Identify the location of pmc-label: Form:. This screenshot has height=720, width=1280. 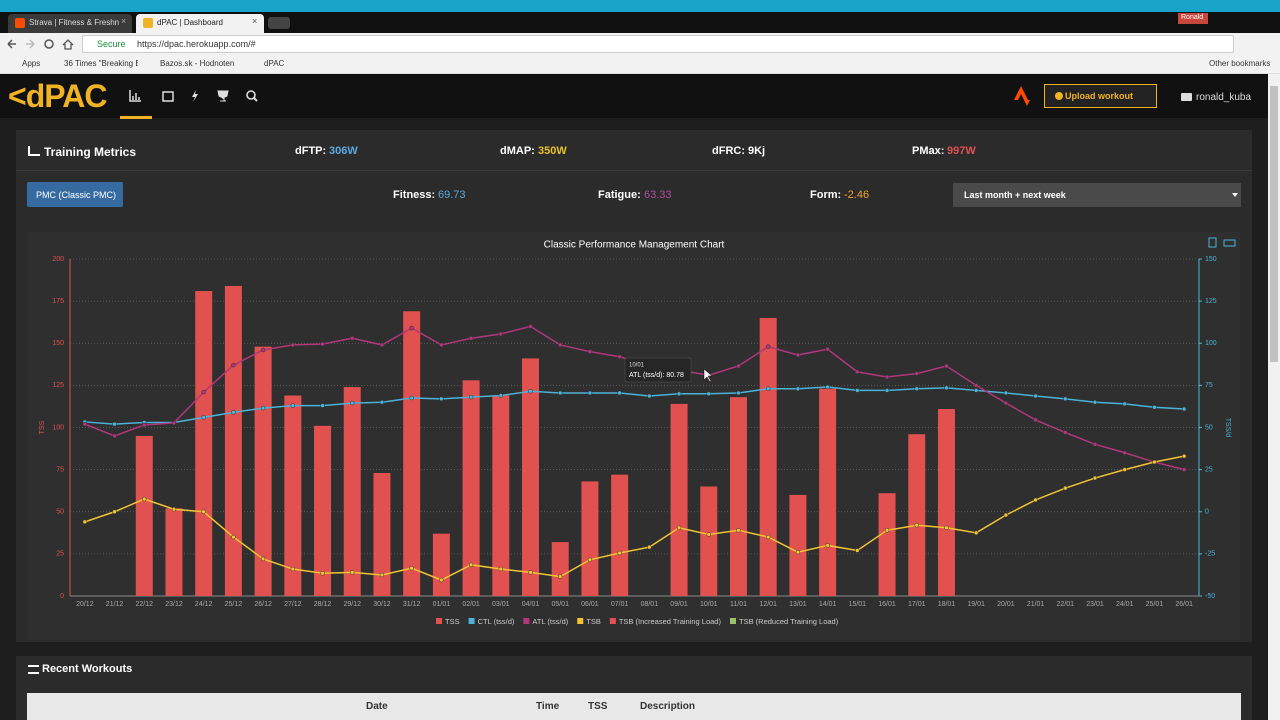
(826, 195).